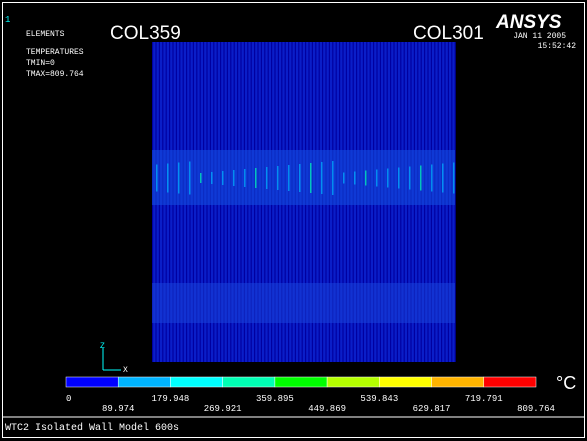  What do you see at coordinates (118, 409) in the screenshot?
I see `legend-value: 89.974` at bounding box center [118, 409].